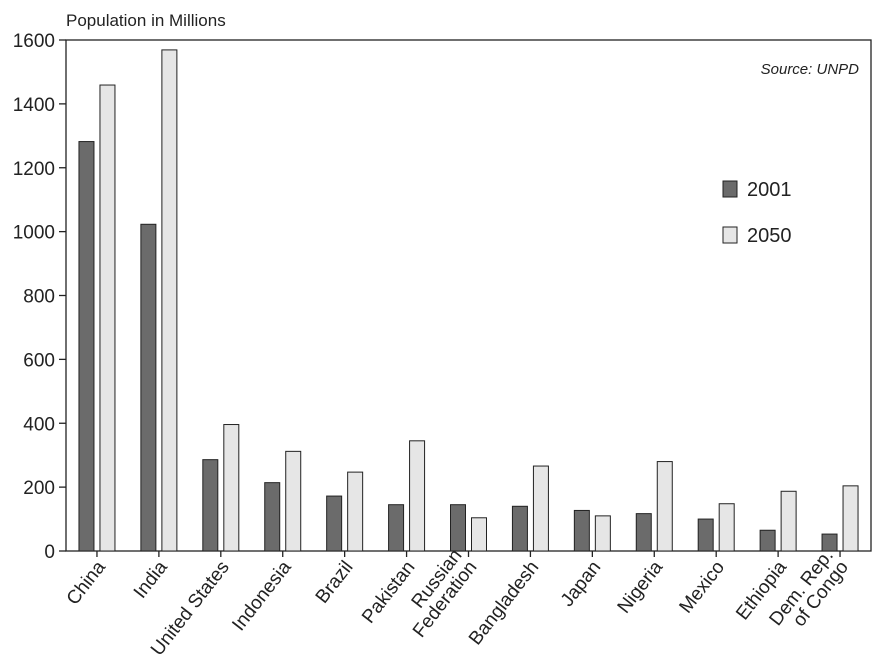 The width and height of the screenshot is (879, 668). Describe the element at coordinates (730, 235) in the screenshot. I see `legend-swatch-2050` at that location.